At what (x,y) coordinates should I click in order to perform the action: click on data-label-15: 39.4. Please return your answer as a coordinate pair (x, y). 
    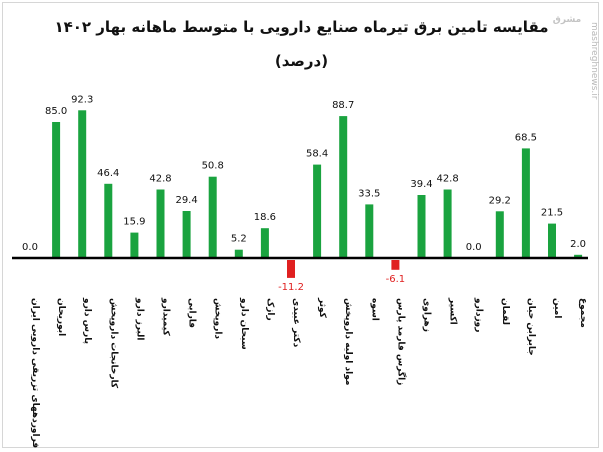
    Looking at the image, I should click on (421, 184).